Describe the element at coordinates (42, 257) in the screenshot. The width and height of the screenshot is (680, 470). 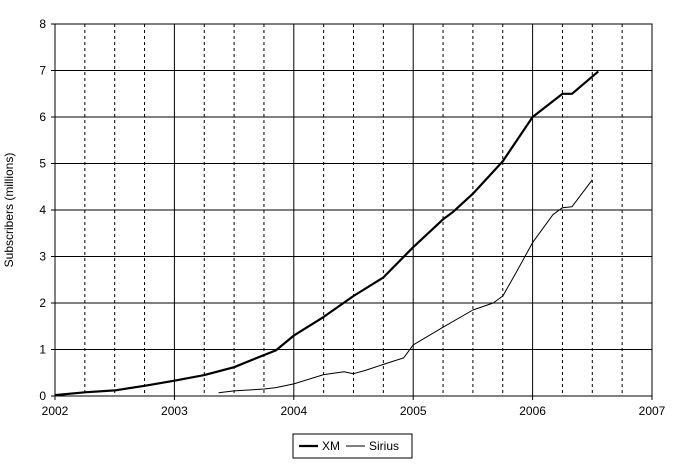
I see `y-tick-label: 3` at that location.